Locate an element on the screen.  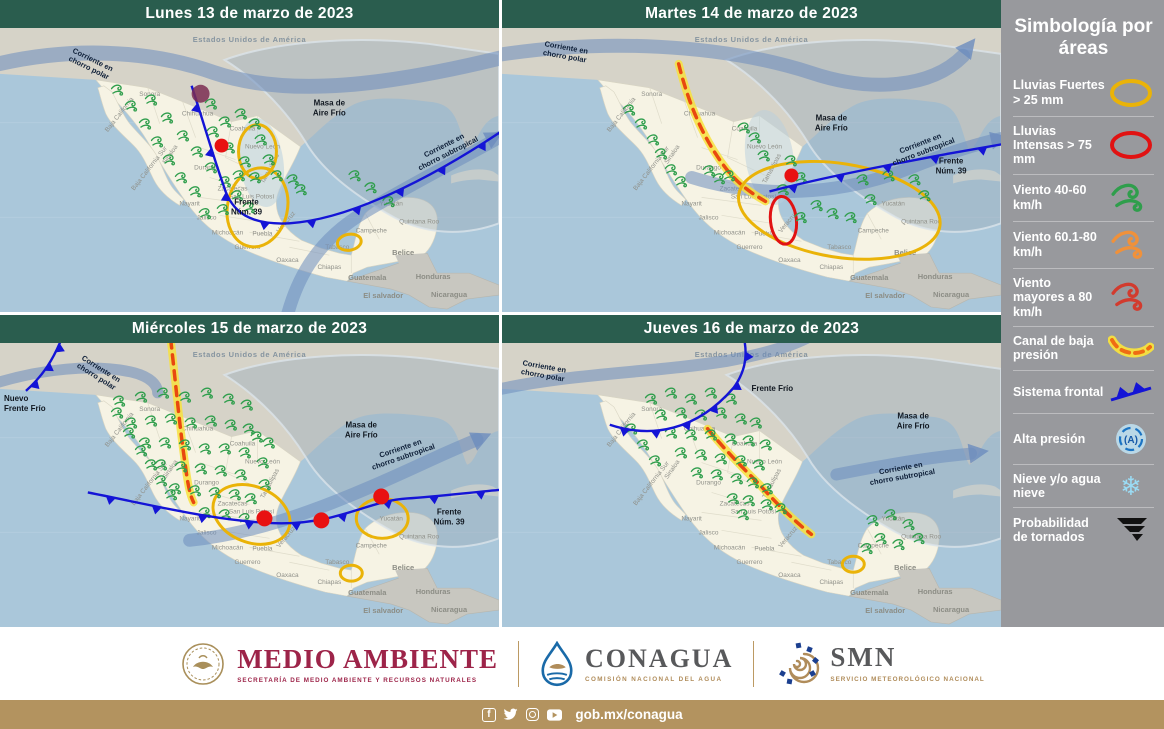
smn-subtitle: SERVICIO METEOROLÓGICO NACIONAL is located at coordinates (907, 680).